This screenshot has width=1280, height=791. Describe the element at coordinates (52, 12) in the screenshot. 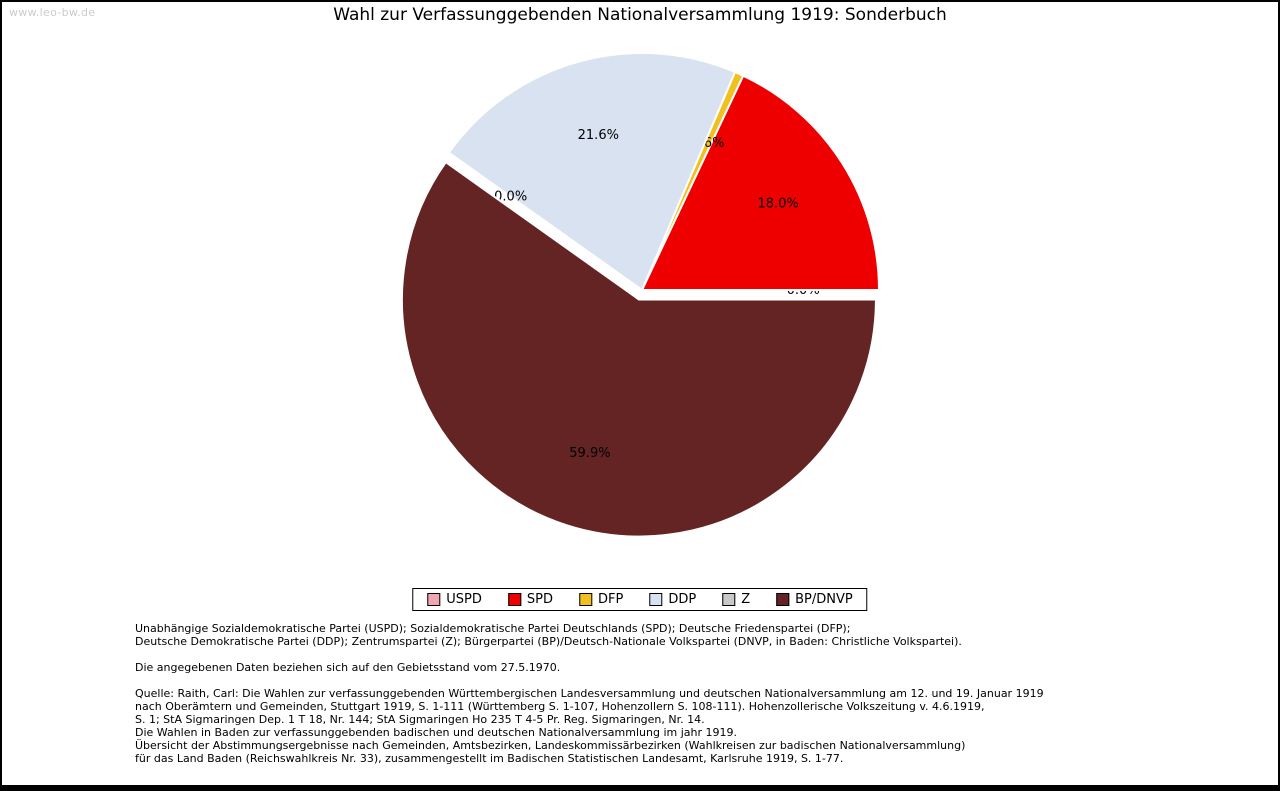

I see `watermark: www.leo-bw.de` at that location.